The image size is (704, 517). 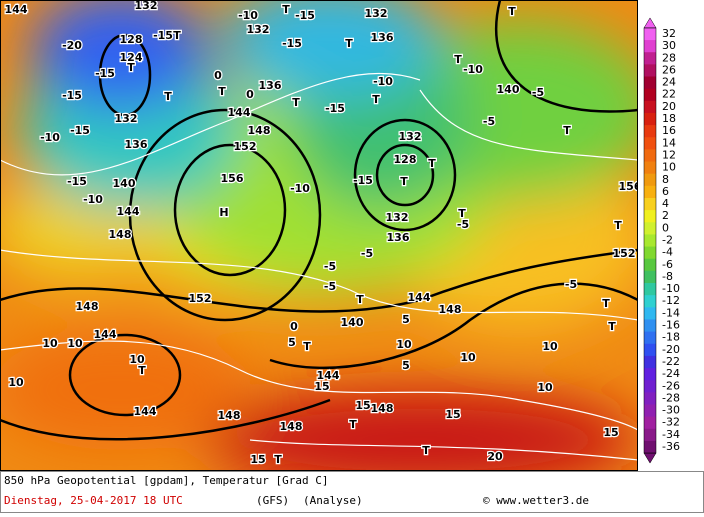 I want to click on colorbar-label: 12, so click(x=669, y=154).